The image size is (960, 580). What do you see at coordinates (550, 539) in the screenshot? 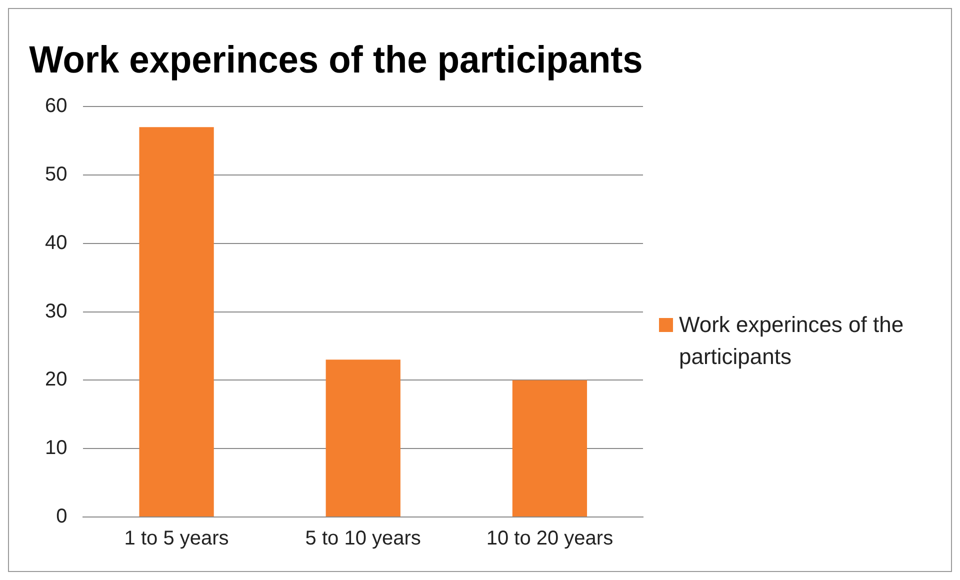
I see `x-tick-label: 10 to 20 years` at bounding box center [550, 539].